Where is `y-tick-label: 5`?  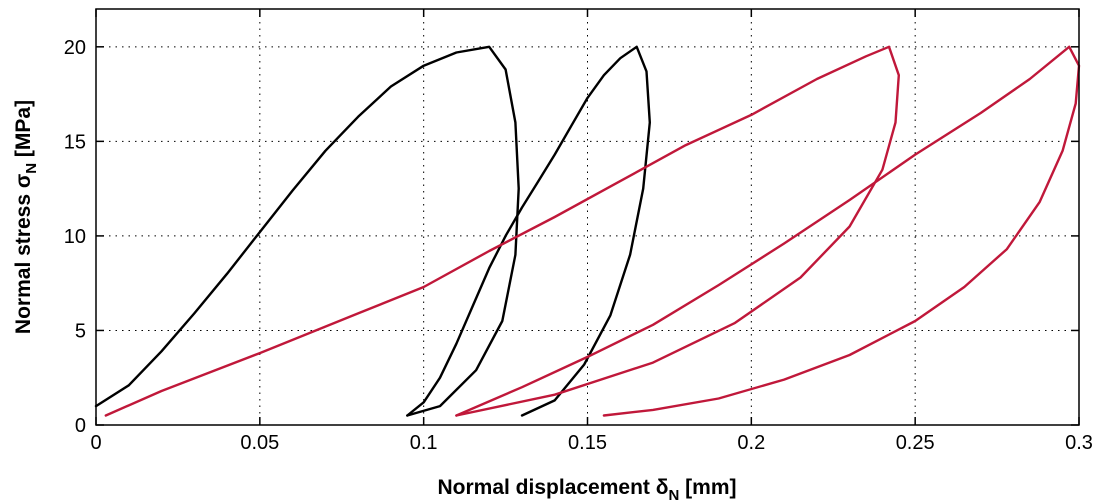
y-tick-label: 5 is located at coordinates (80, 331).